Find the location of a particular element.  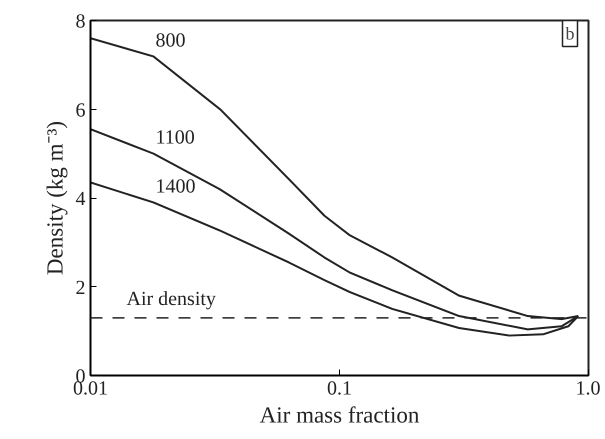

y-tick-label: 6 is located at coordinates (81, 110).